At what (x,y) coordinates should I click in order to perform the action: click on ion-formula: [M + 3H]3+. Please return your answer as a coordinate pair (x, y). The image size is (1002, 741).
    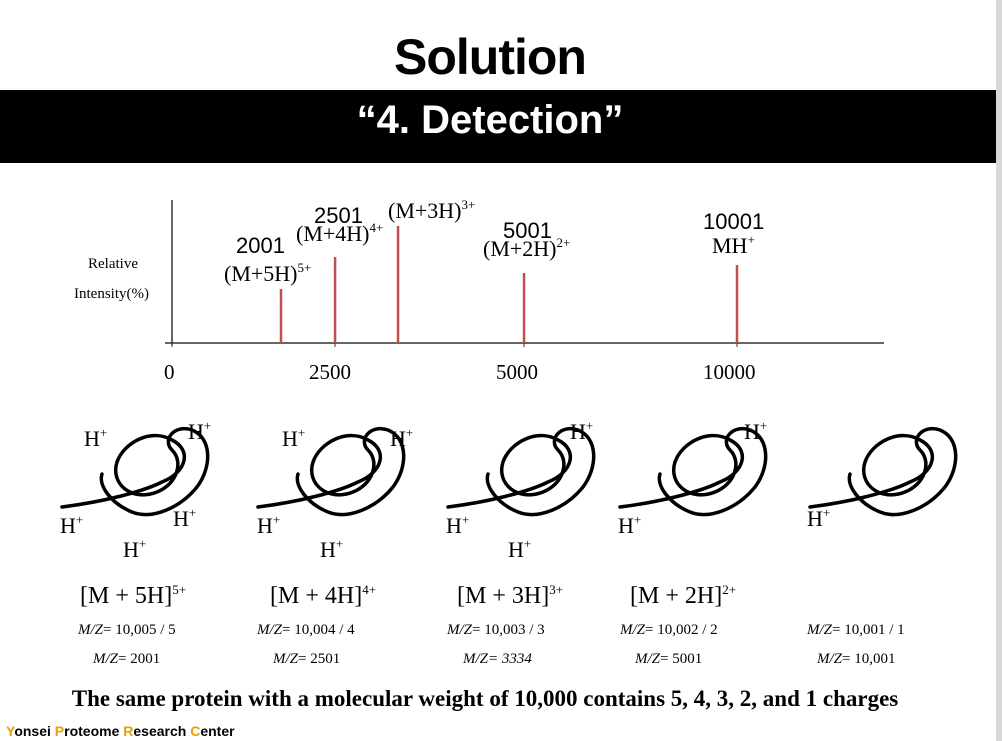
    Looking at the image, I should click on (510, 595).